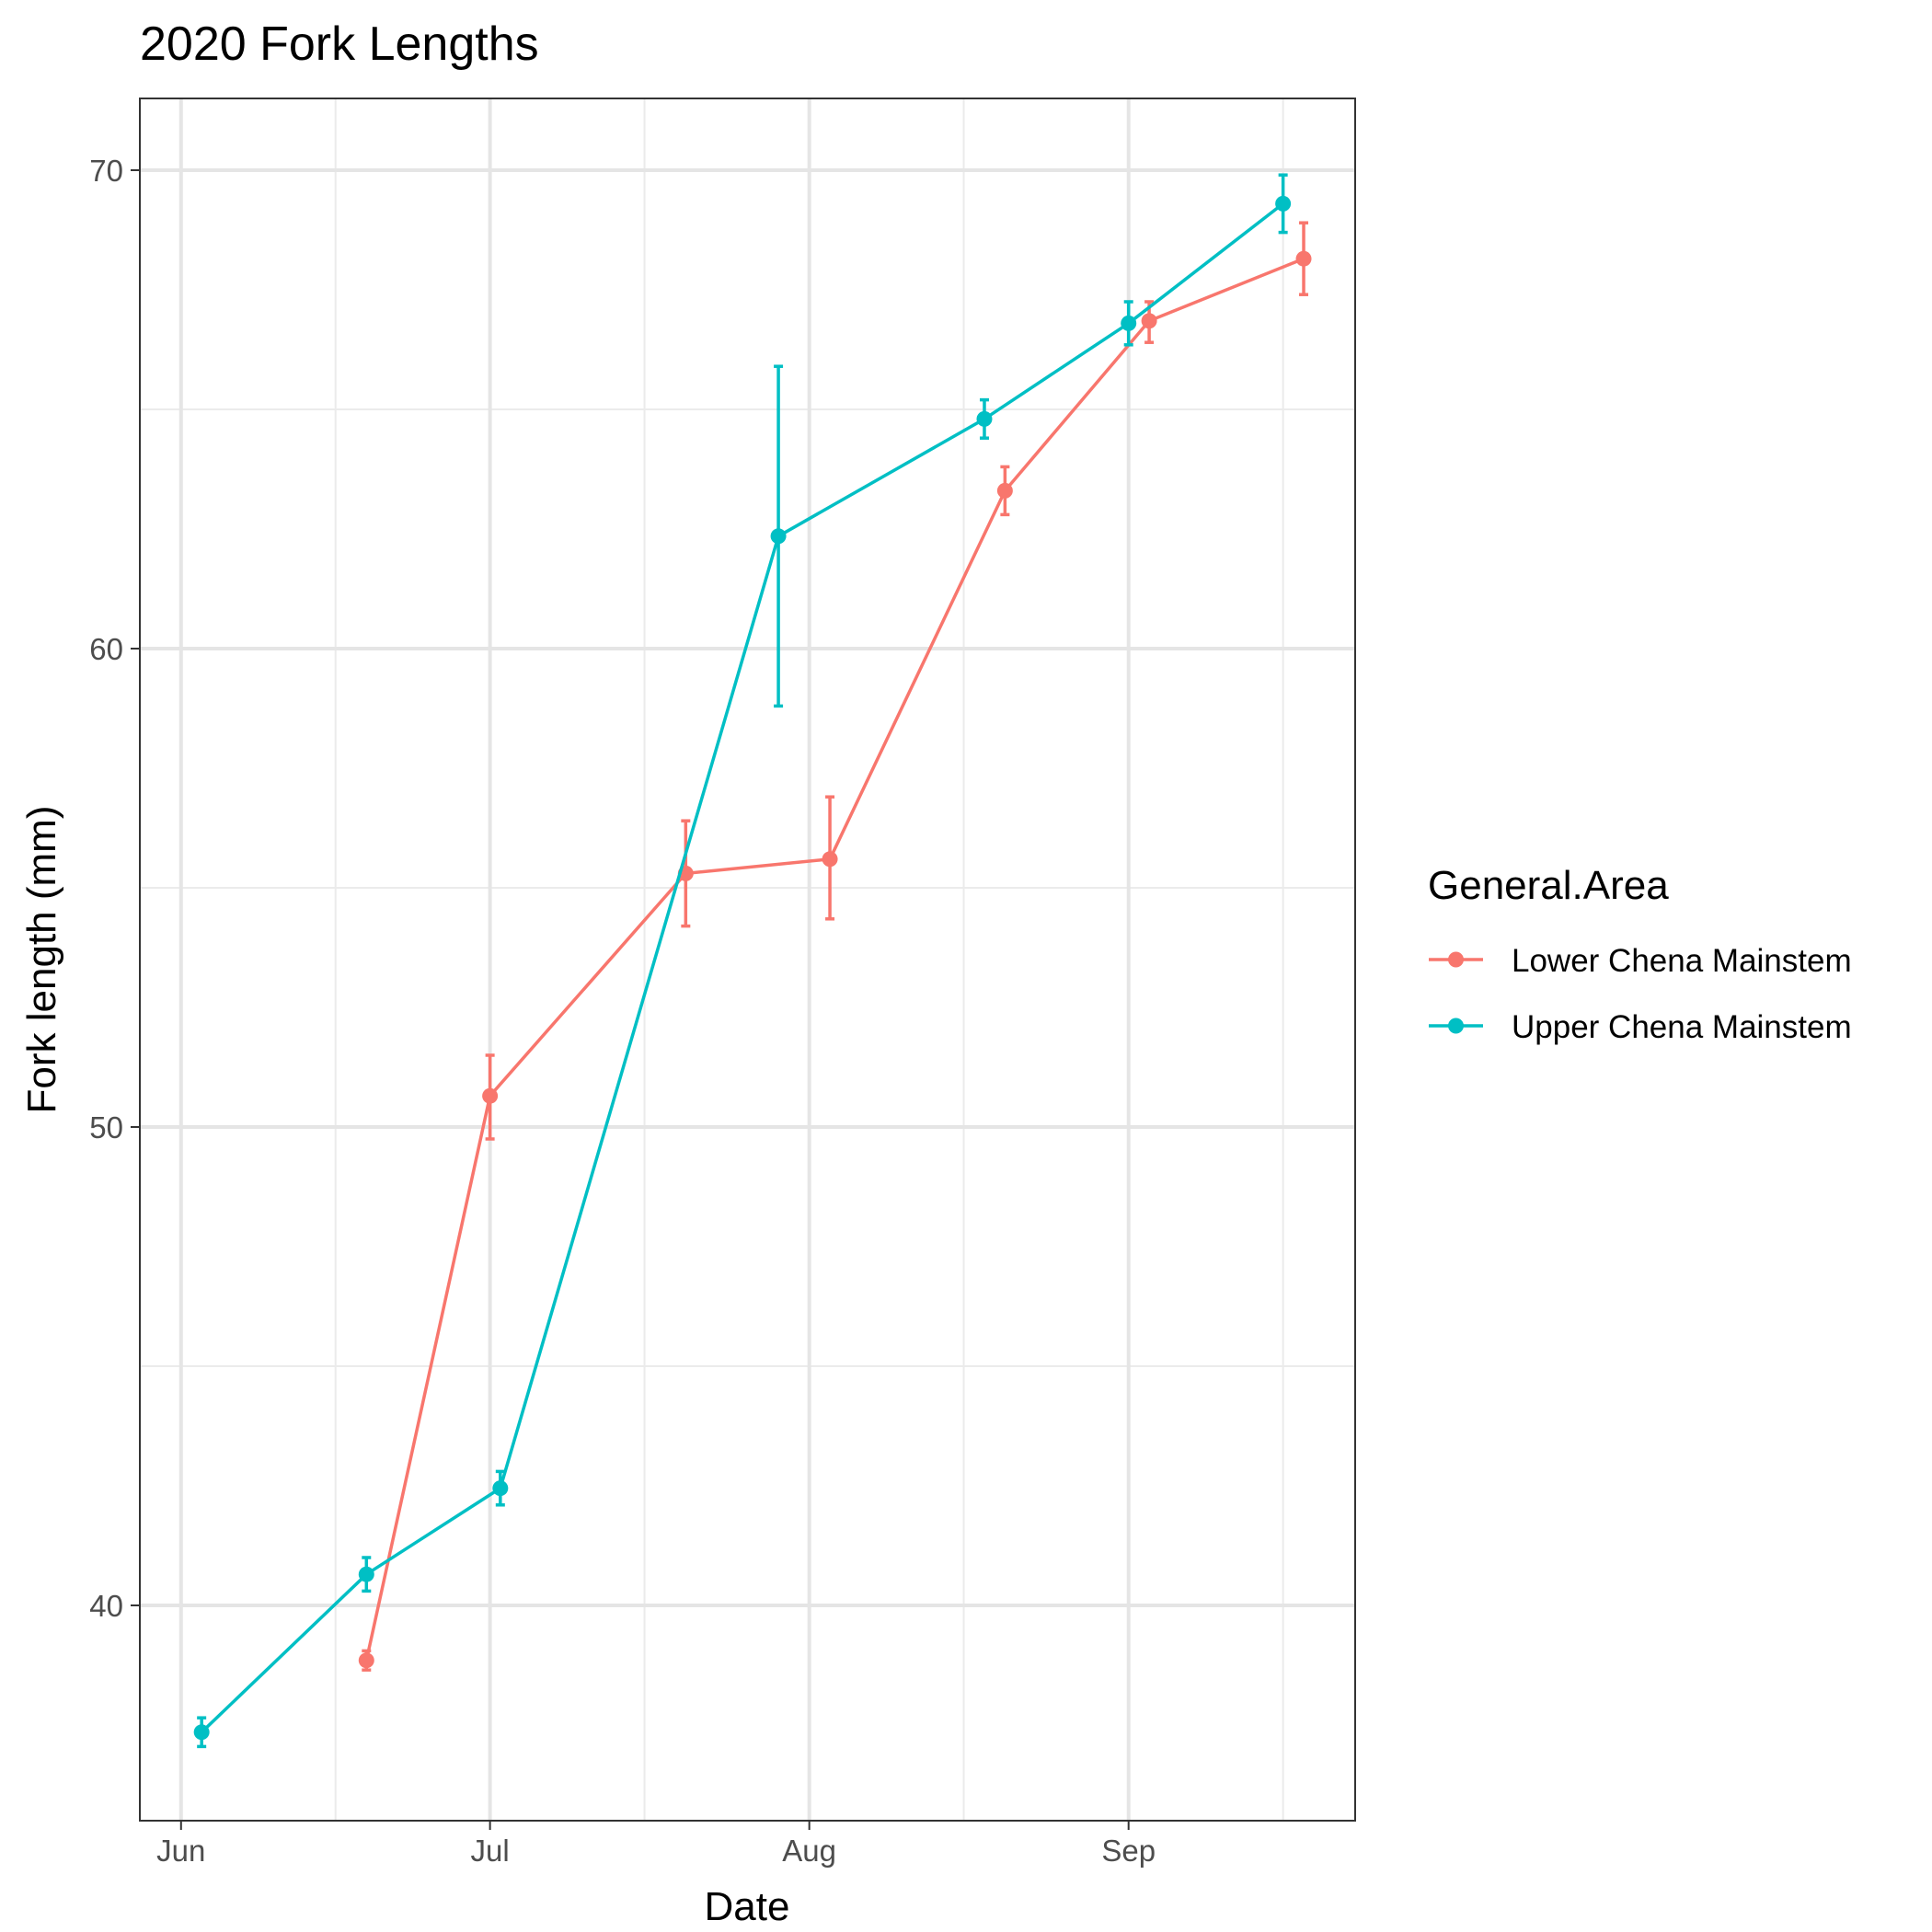  I want to click on x-tick-label: Jun, so click(180, 1851).